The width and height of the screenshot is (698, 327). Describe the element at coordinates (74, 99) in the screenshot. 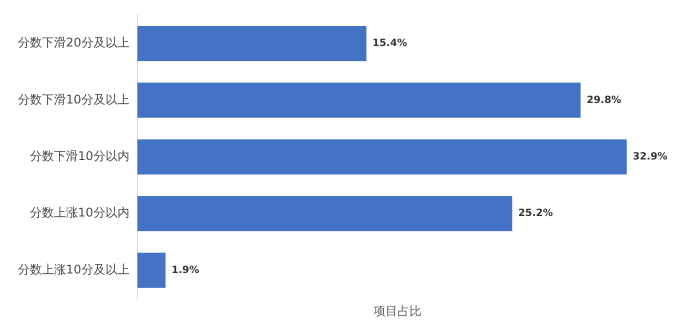

I see `y-tick-label: 分数下滑10分及以上` at that location.